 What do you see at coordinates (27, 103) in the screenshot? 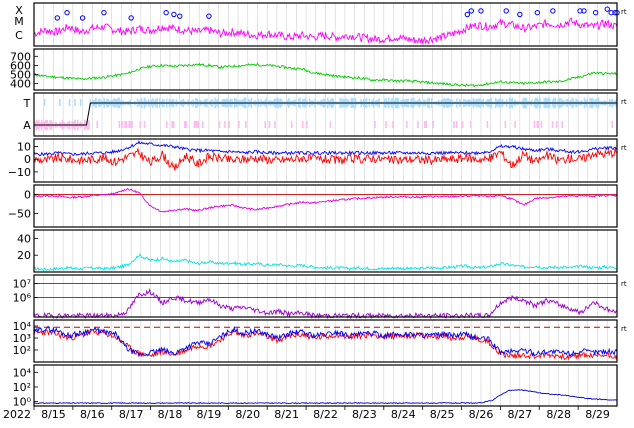
I see `imf-toward-label: T` at bounding box center [27, 103].